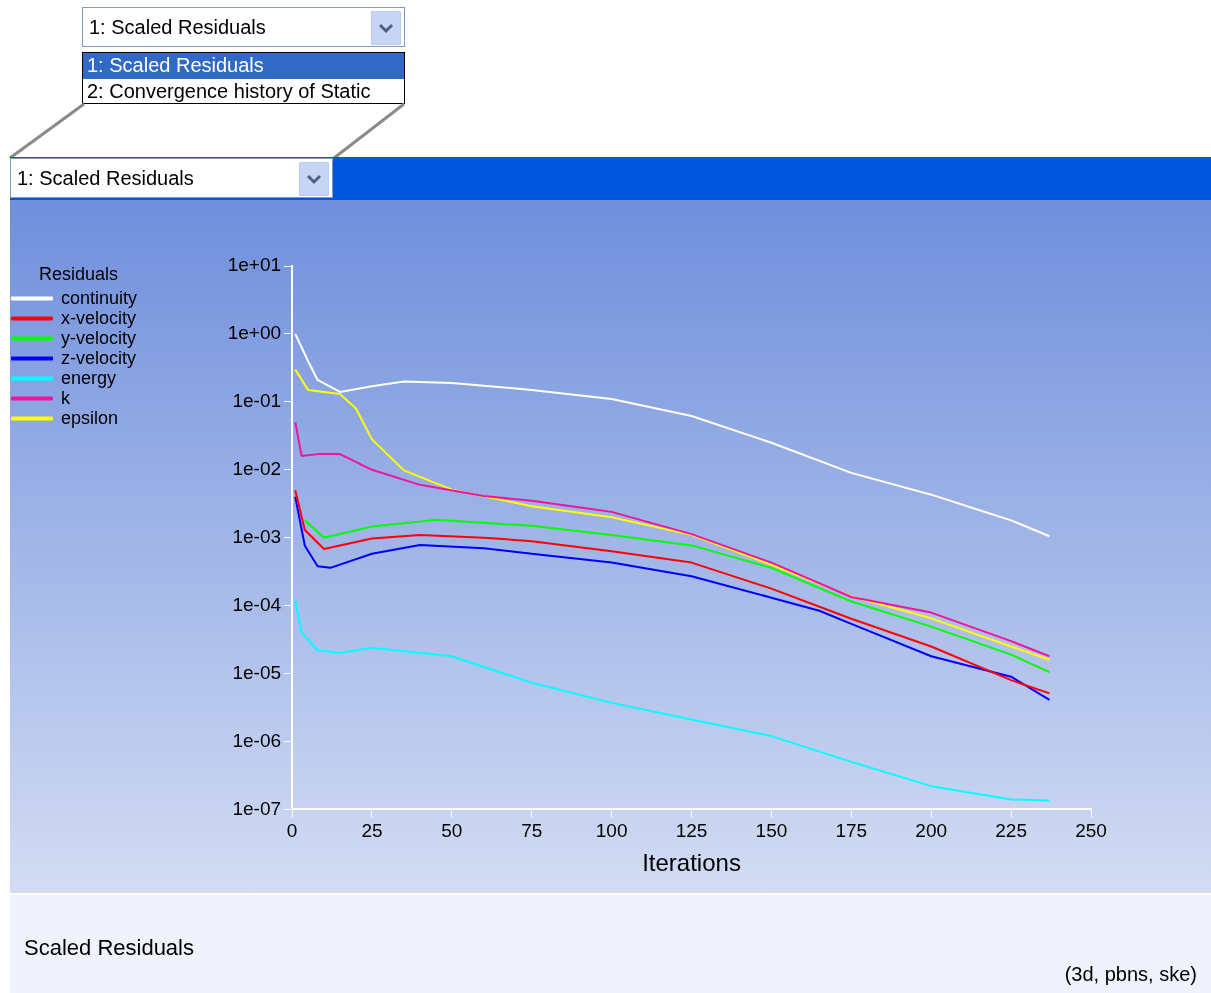 This screenshot has height=993, width=1211. What do you see at coordinates (99, 317) in the screenshot?
I see `legend-label: x-velocity` at bounding box center [99, 317].